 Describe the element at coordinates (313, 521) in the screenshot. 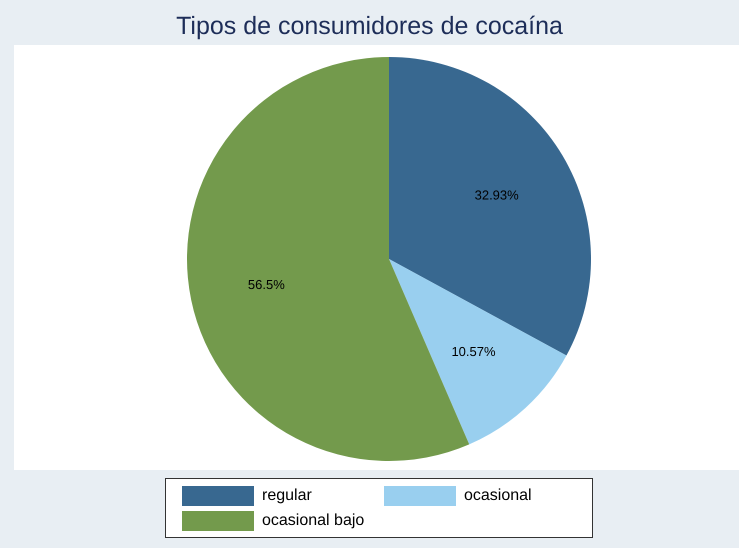

I see `legend-label: ocasional bajo` at that location.